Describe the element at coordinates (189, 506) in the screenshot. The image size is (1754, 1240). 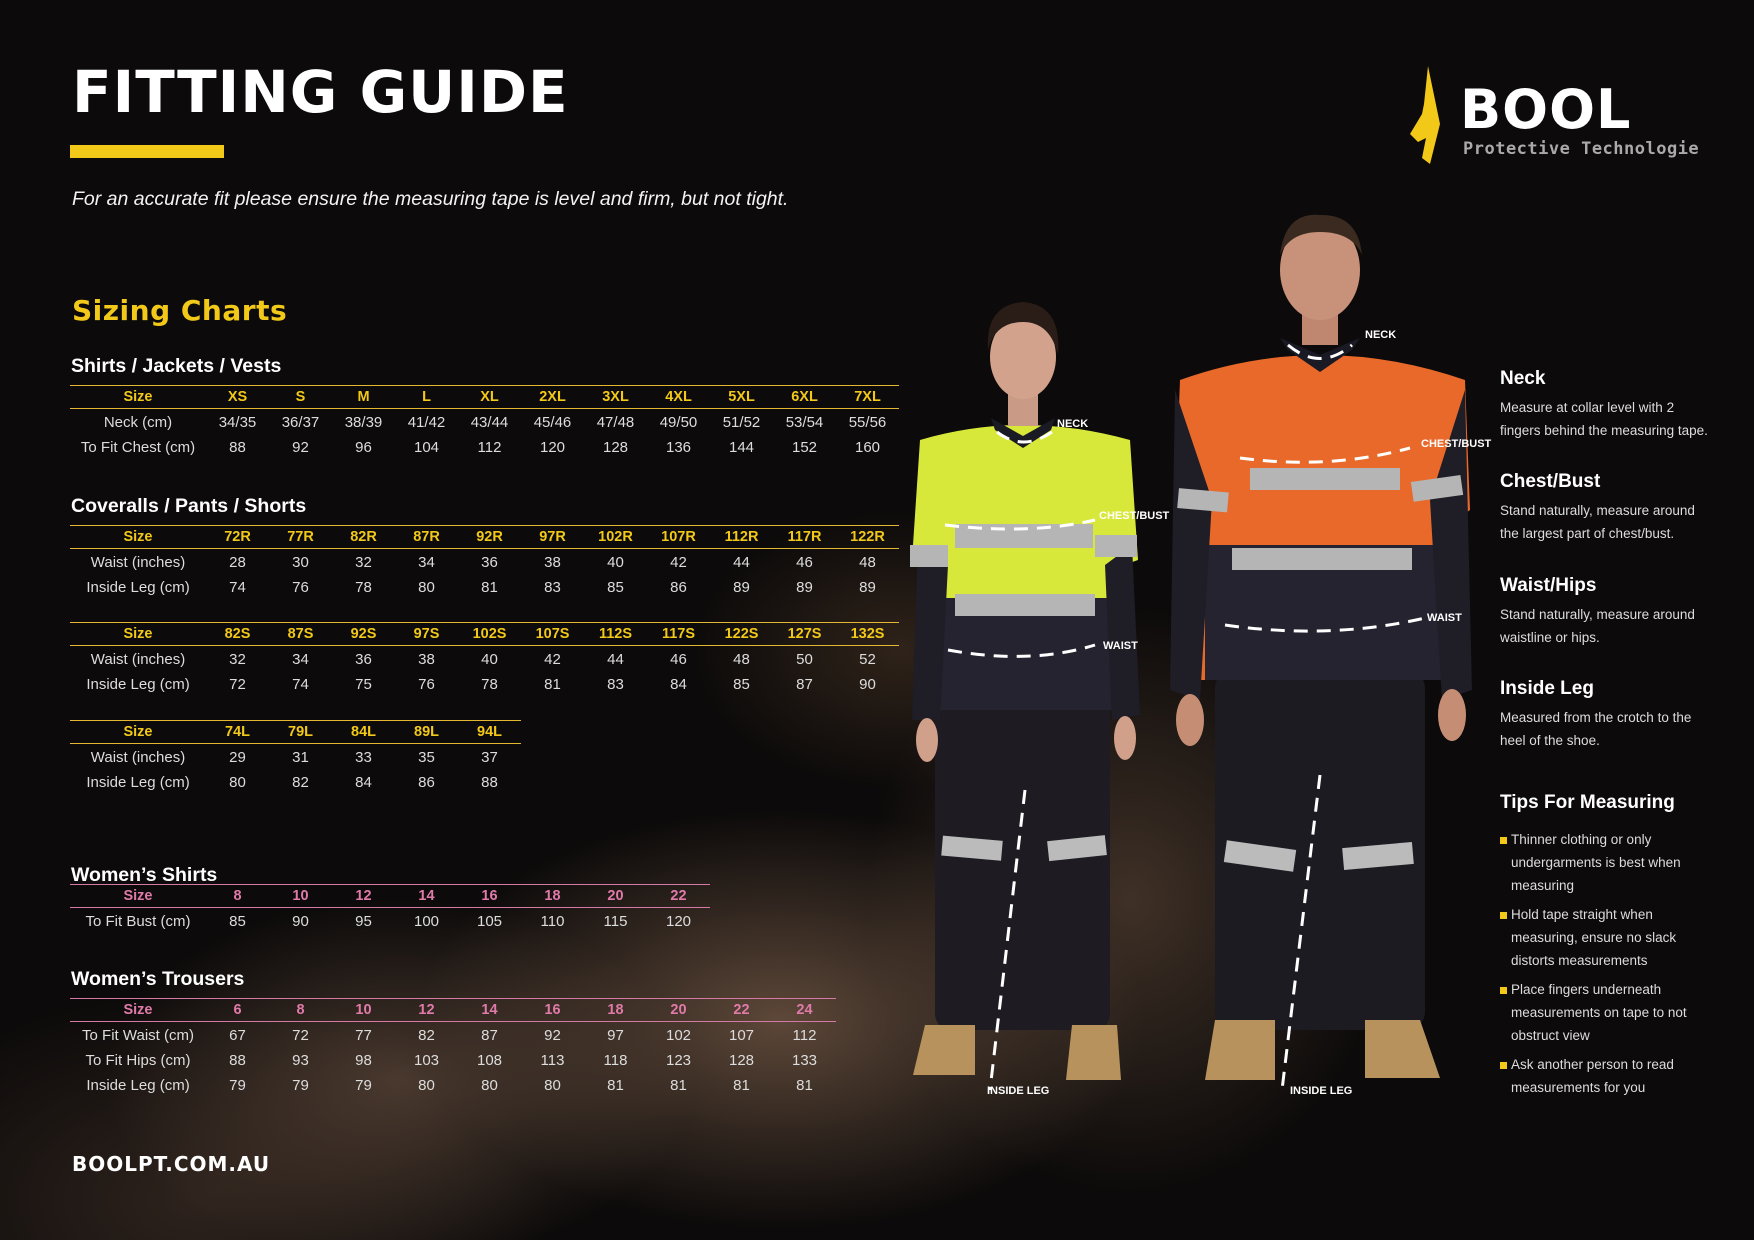
I see `section-heading: Coveralls / Pants / Shorts` at that location.